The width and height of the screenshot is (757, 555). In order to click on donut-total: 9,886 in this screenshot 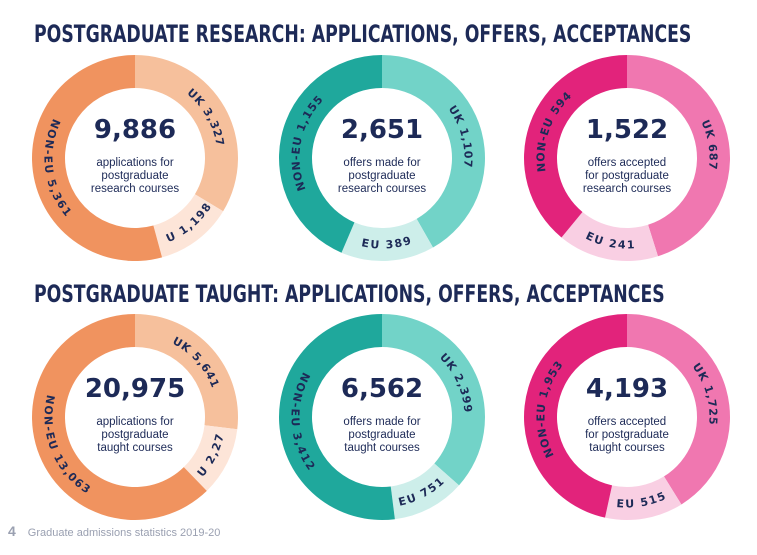, I will do `click(135, 130)`.